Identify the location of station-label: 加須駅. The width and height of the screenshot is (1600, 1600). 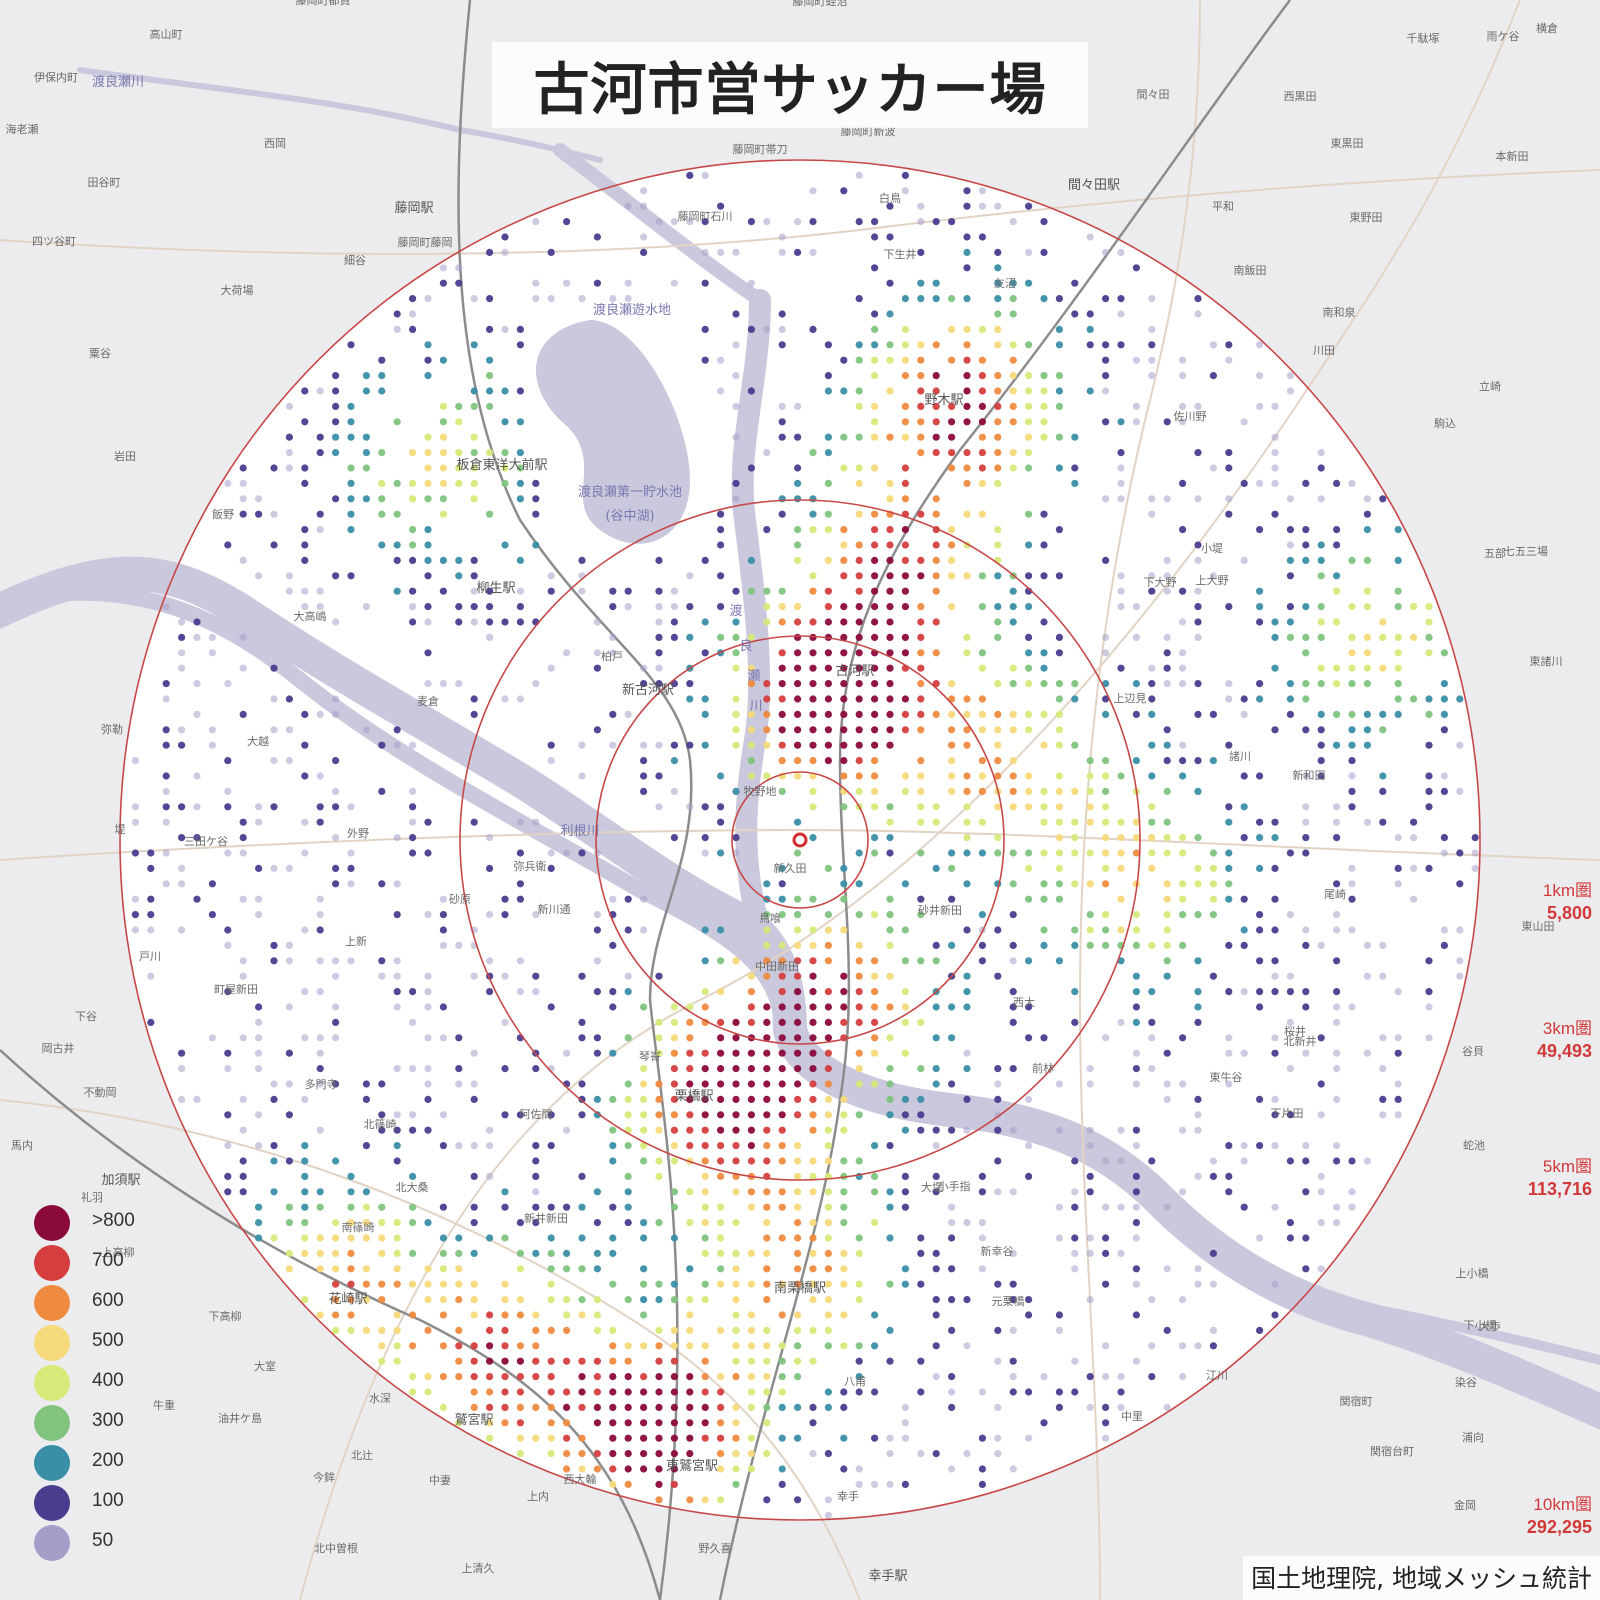
(120, 1180).